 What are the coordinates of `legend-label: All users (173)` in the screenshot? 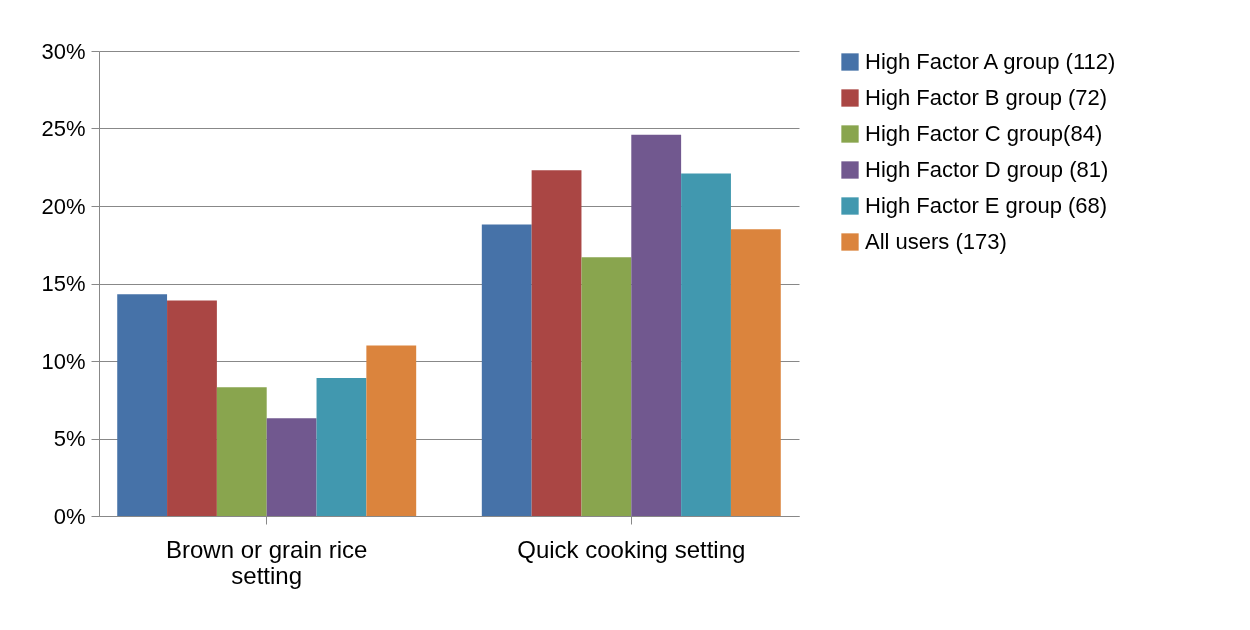 It's located at (936, 241).